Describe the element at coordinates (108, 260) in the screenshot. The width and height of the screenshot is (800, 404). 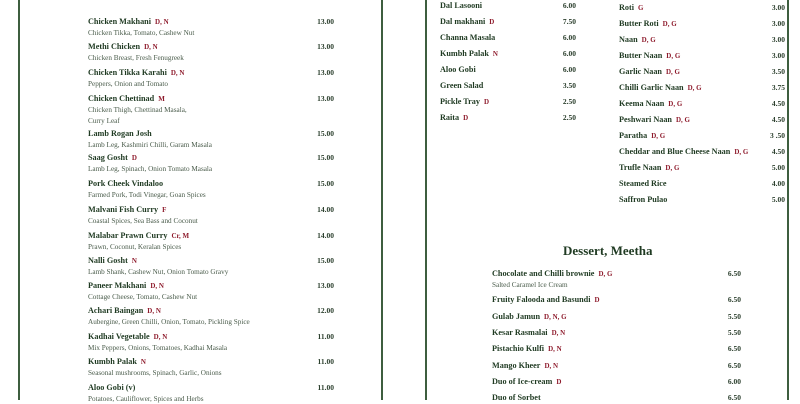
I see `item-name: Nalli Gosht` at that location.